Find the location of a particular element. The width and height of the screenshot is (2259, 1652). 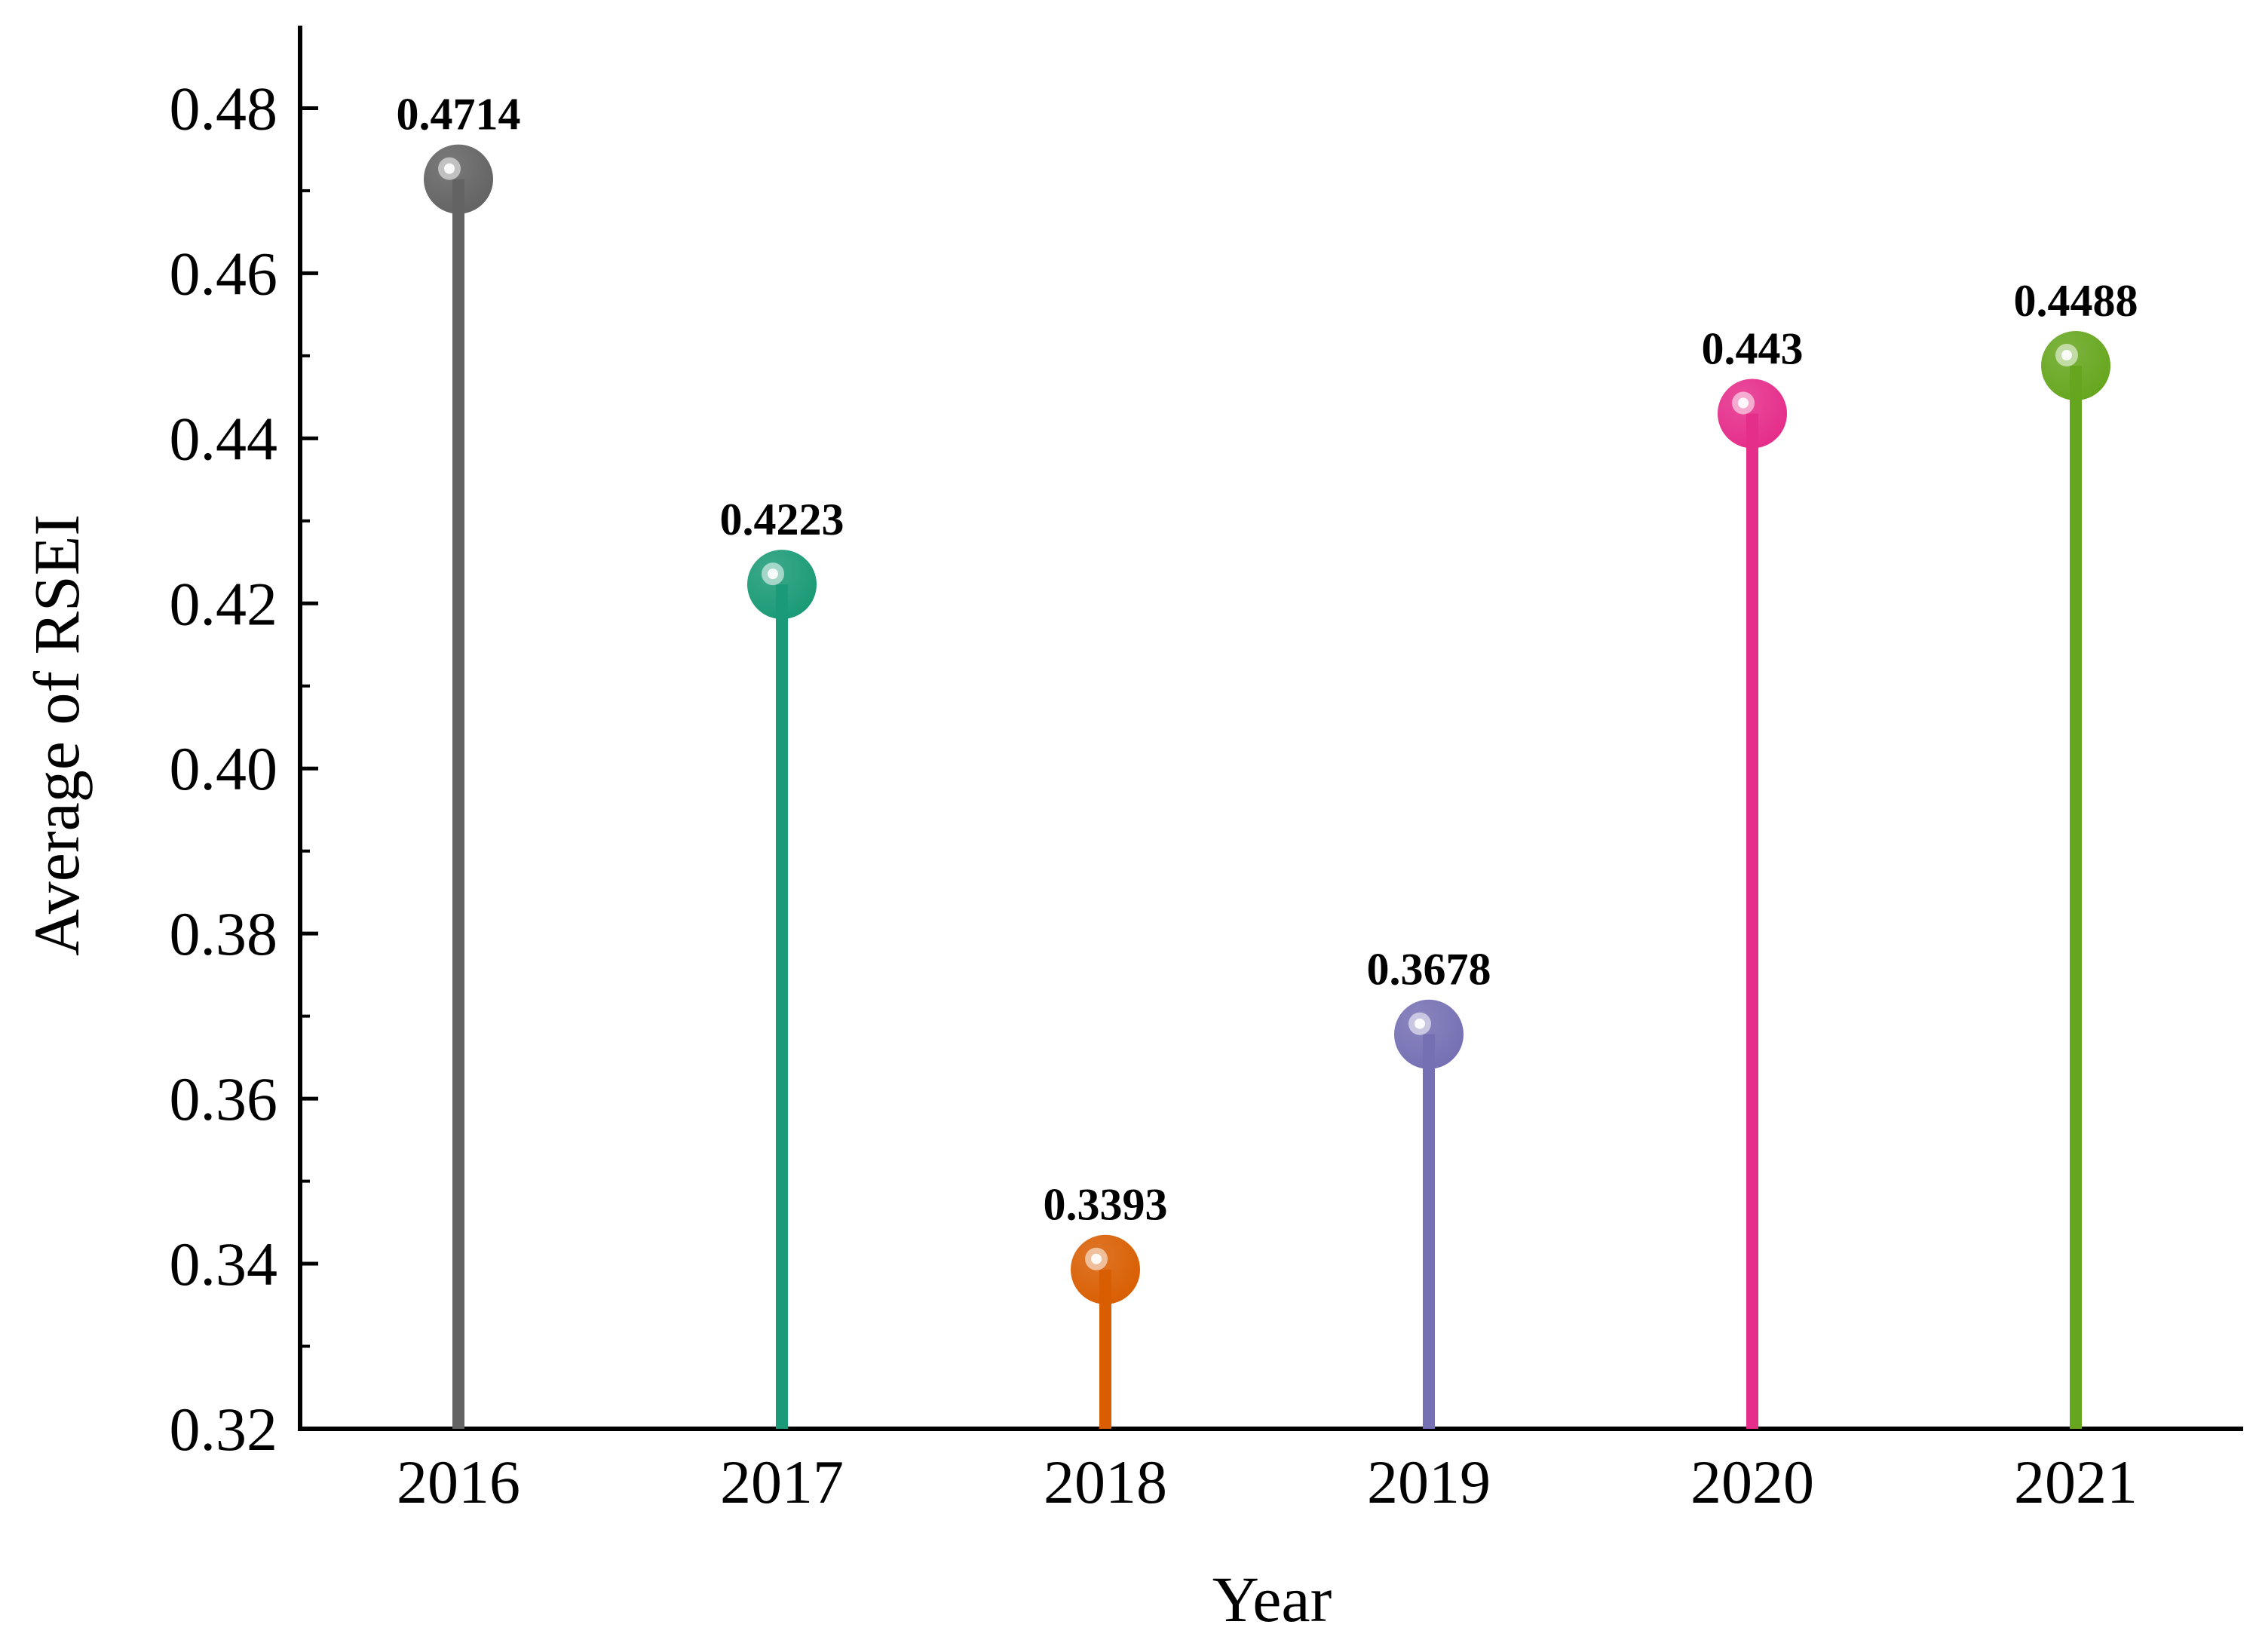

y-axis-title: Average of RSEI is located at coordinates (56, 735).